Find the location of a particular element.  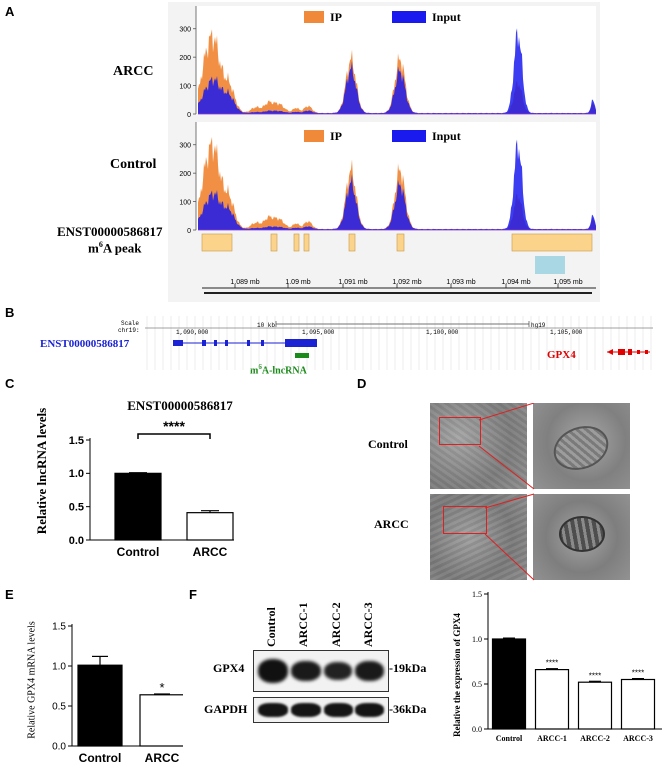

blot-row-label-gpx4: GPX4 is located at coordinates (229, 668).